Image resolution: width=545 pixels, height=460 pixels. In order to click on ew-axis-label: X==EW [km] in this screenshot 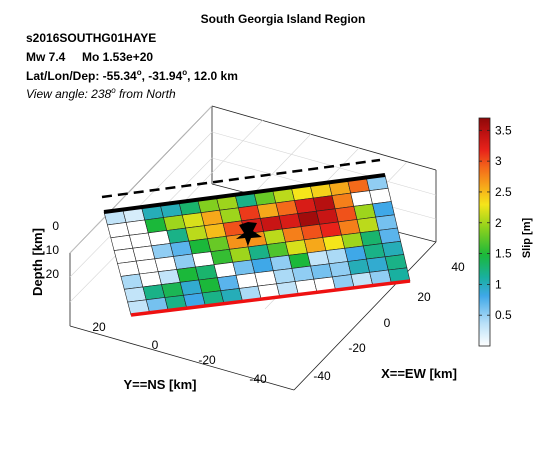, I will do `click(419, 373)`.